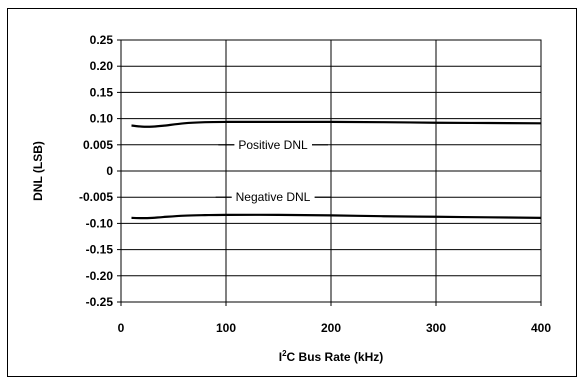 The height and width of the screenshot is (385, 586). Describe the element at coordinates (102, 40) in the screenshot. I see `y-tick-label: 0.25` at that location.